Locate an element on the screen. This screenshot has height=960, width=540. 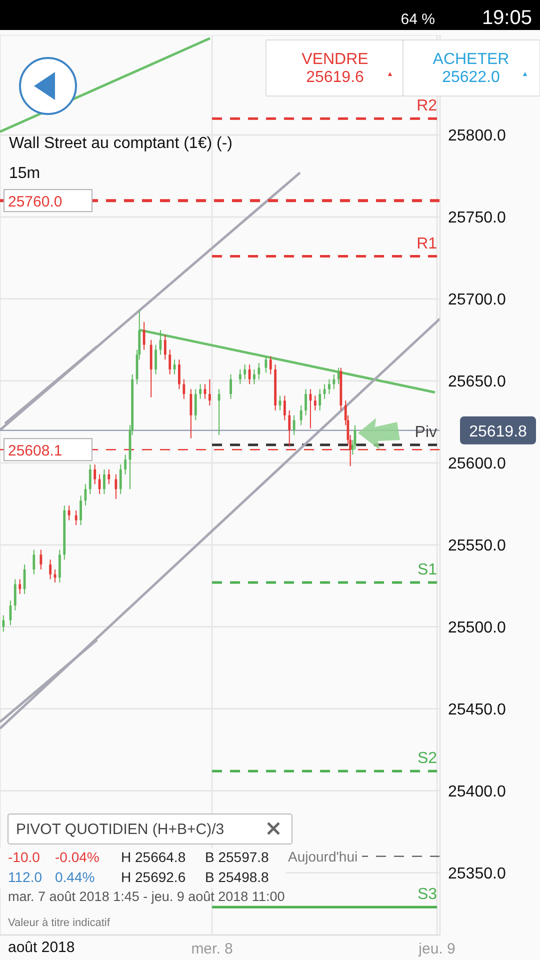
annotation: -10.0 is located at coordinates (24, 857).